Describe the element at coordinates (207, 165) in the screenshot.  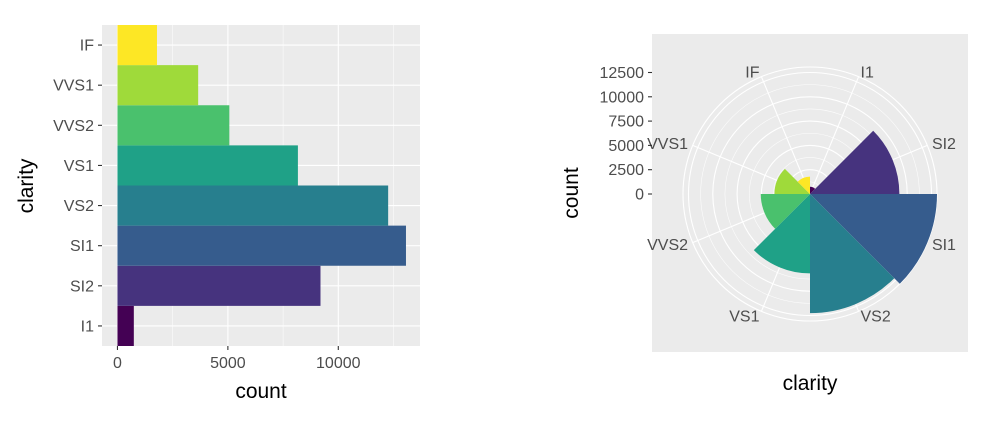
I see `bar-VS1` at that location.